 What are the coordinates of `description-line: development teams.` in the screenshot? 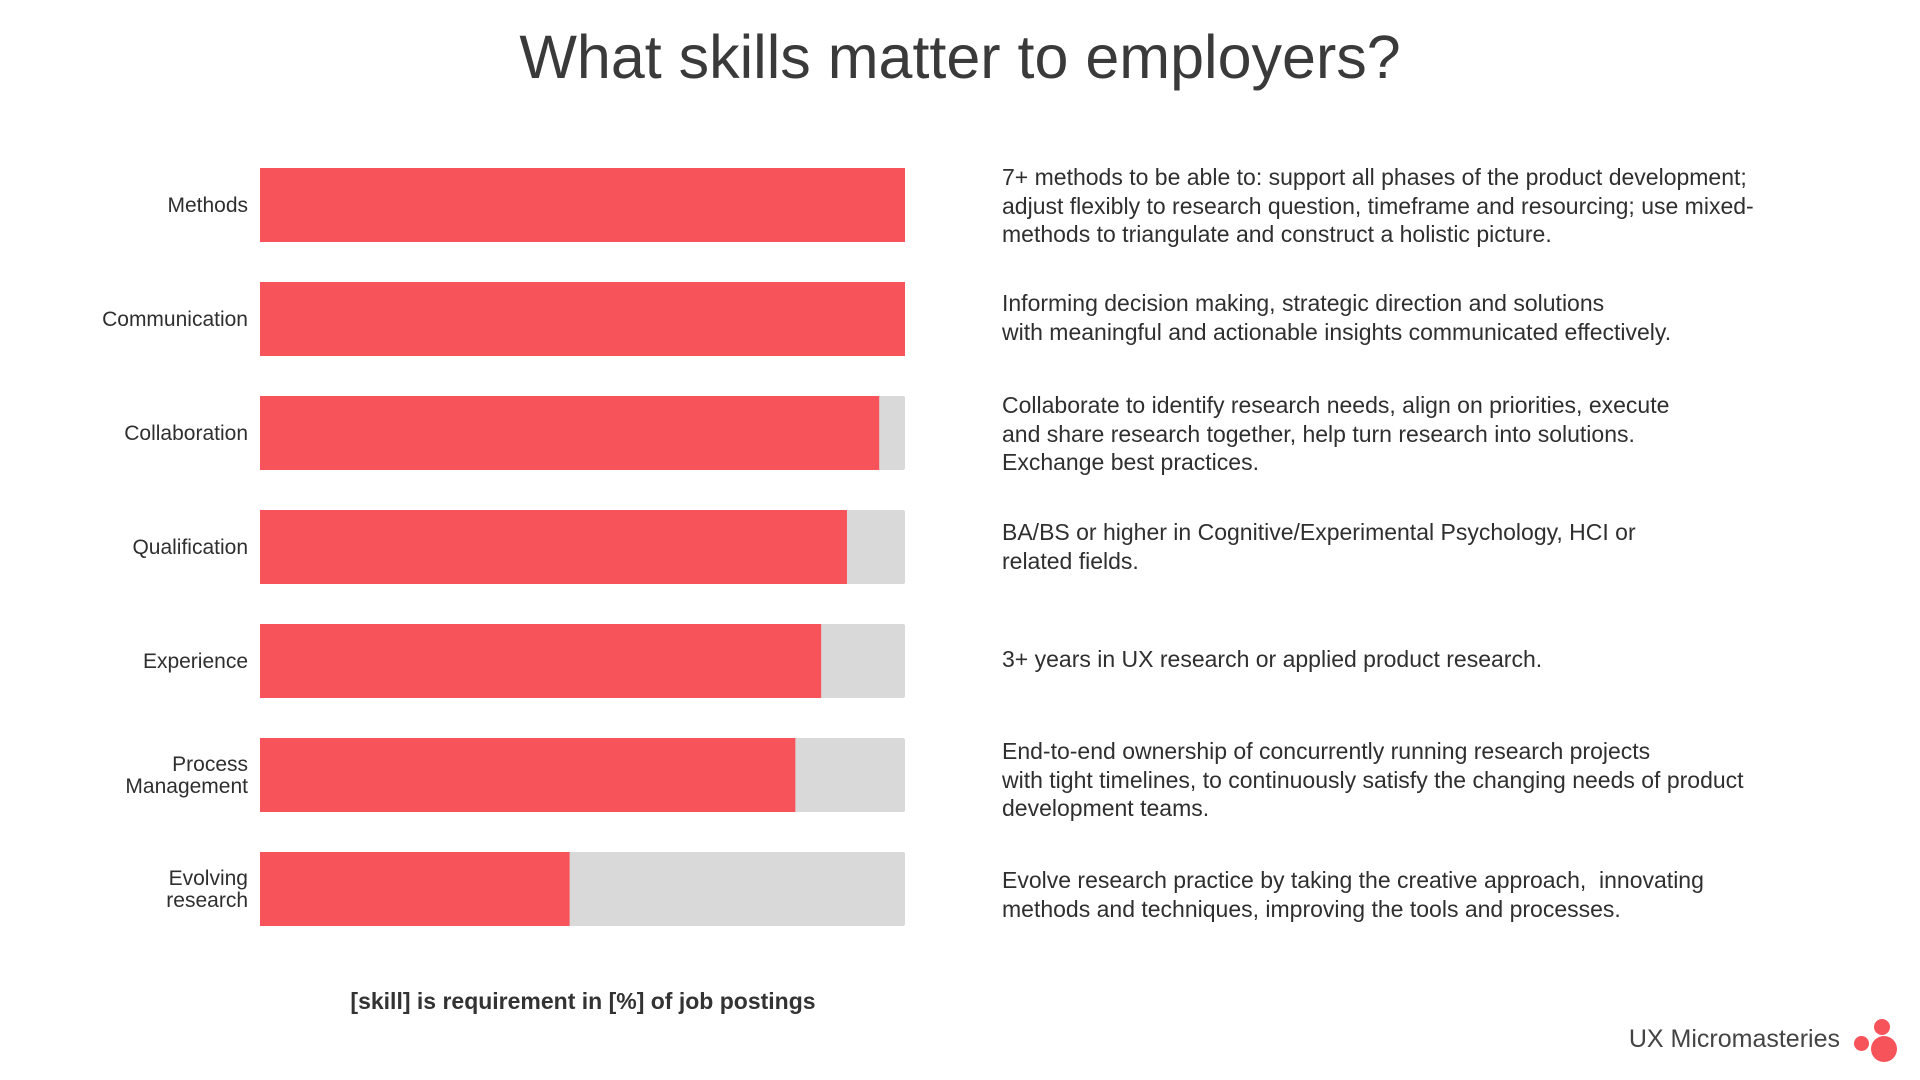 It's located at (1106, 808).